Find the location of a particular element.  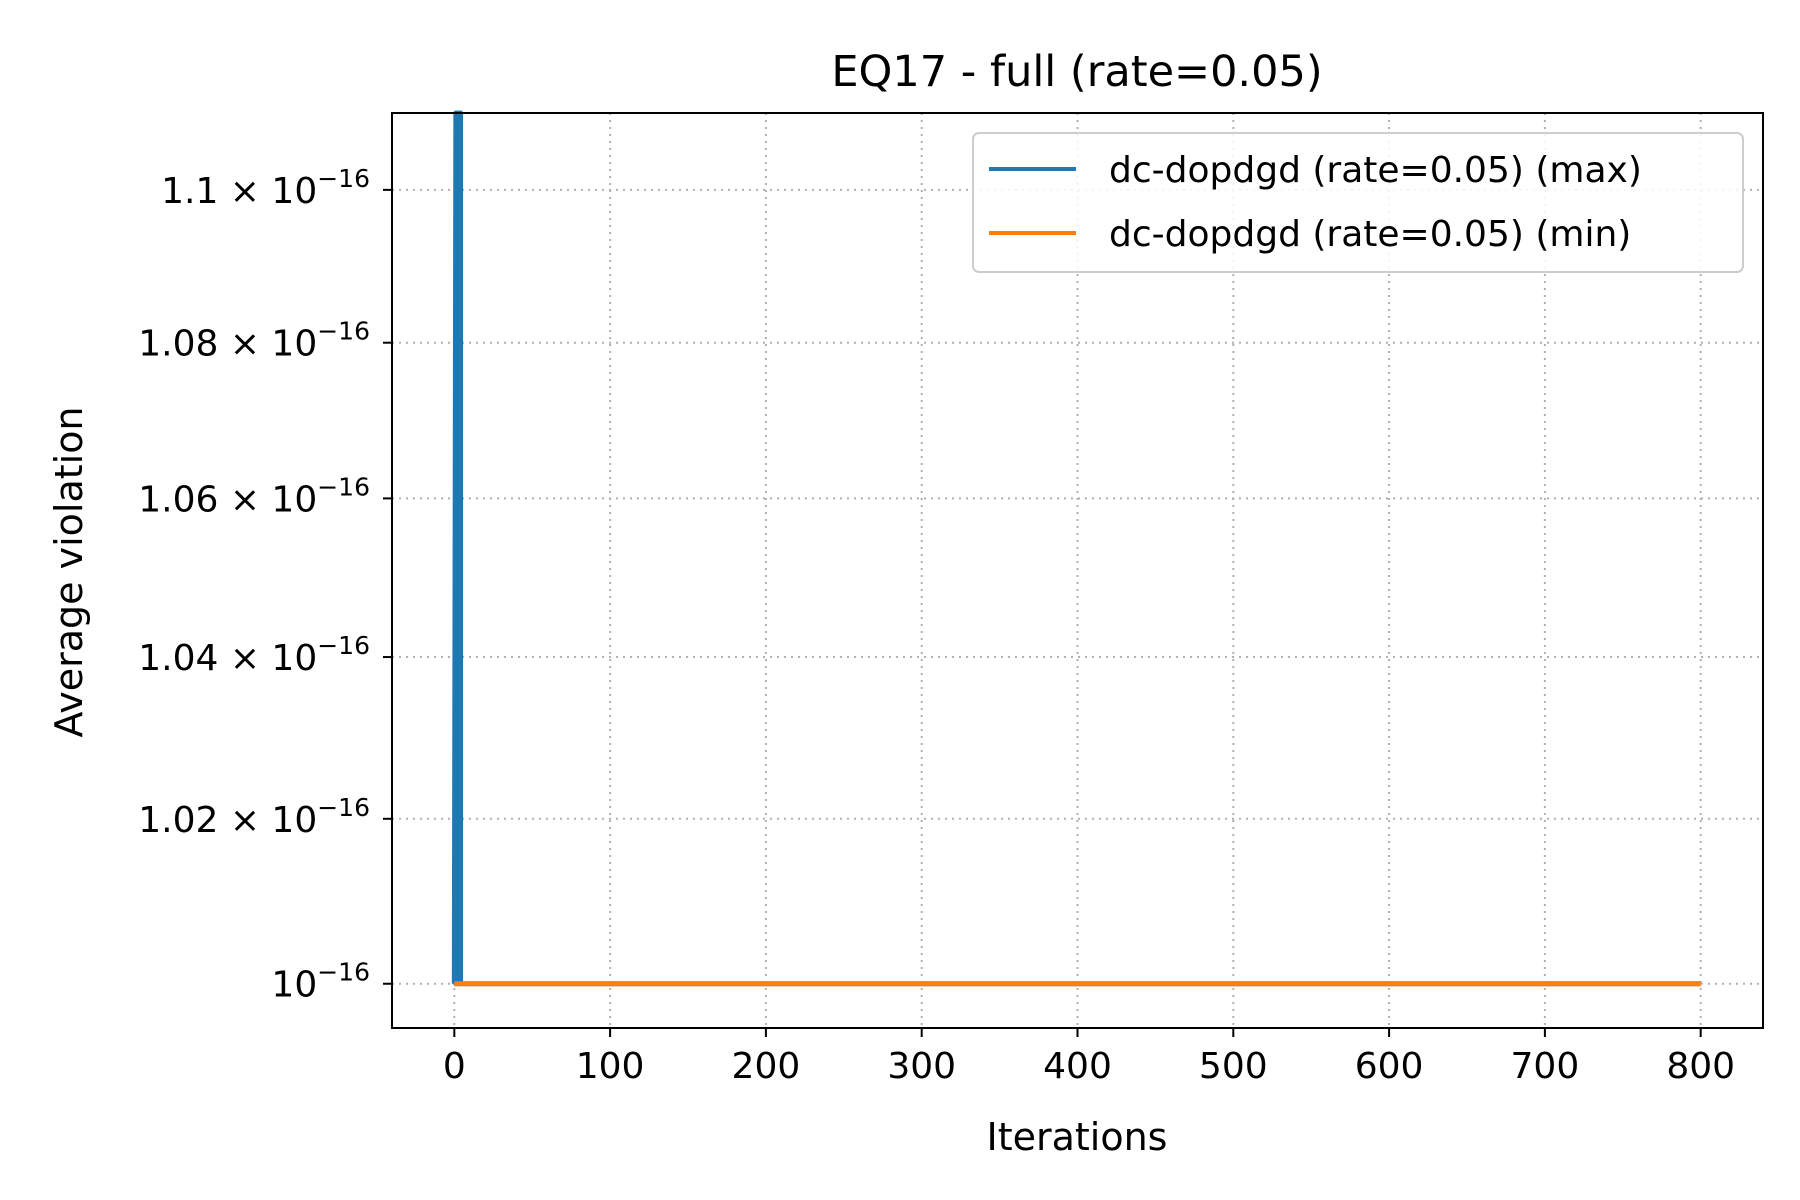

x-tick-label: 400 is located at coordinates (1077, 1066).